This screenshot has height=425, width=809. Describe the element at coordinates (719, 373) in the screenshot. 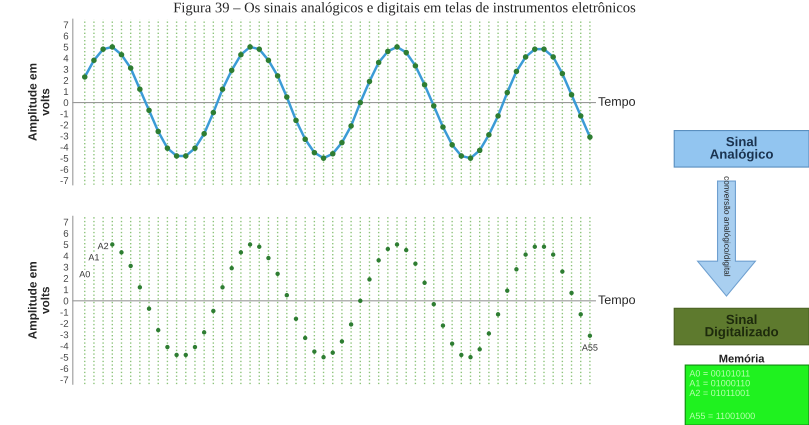

I see `text: A0 = 00101011` at that location.